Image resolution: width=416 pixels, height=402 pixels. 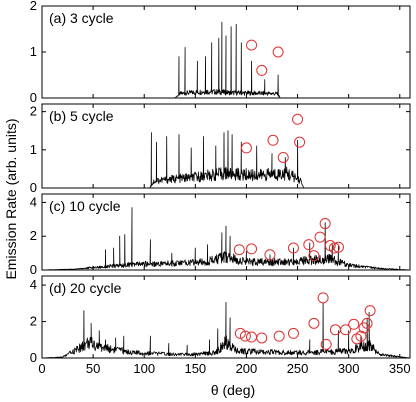 I want to click on x-tick-label: 150, so click(x=195, y=368).